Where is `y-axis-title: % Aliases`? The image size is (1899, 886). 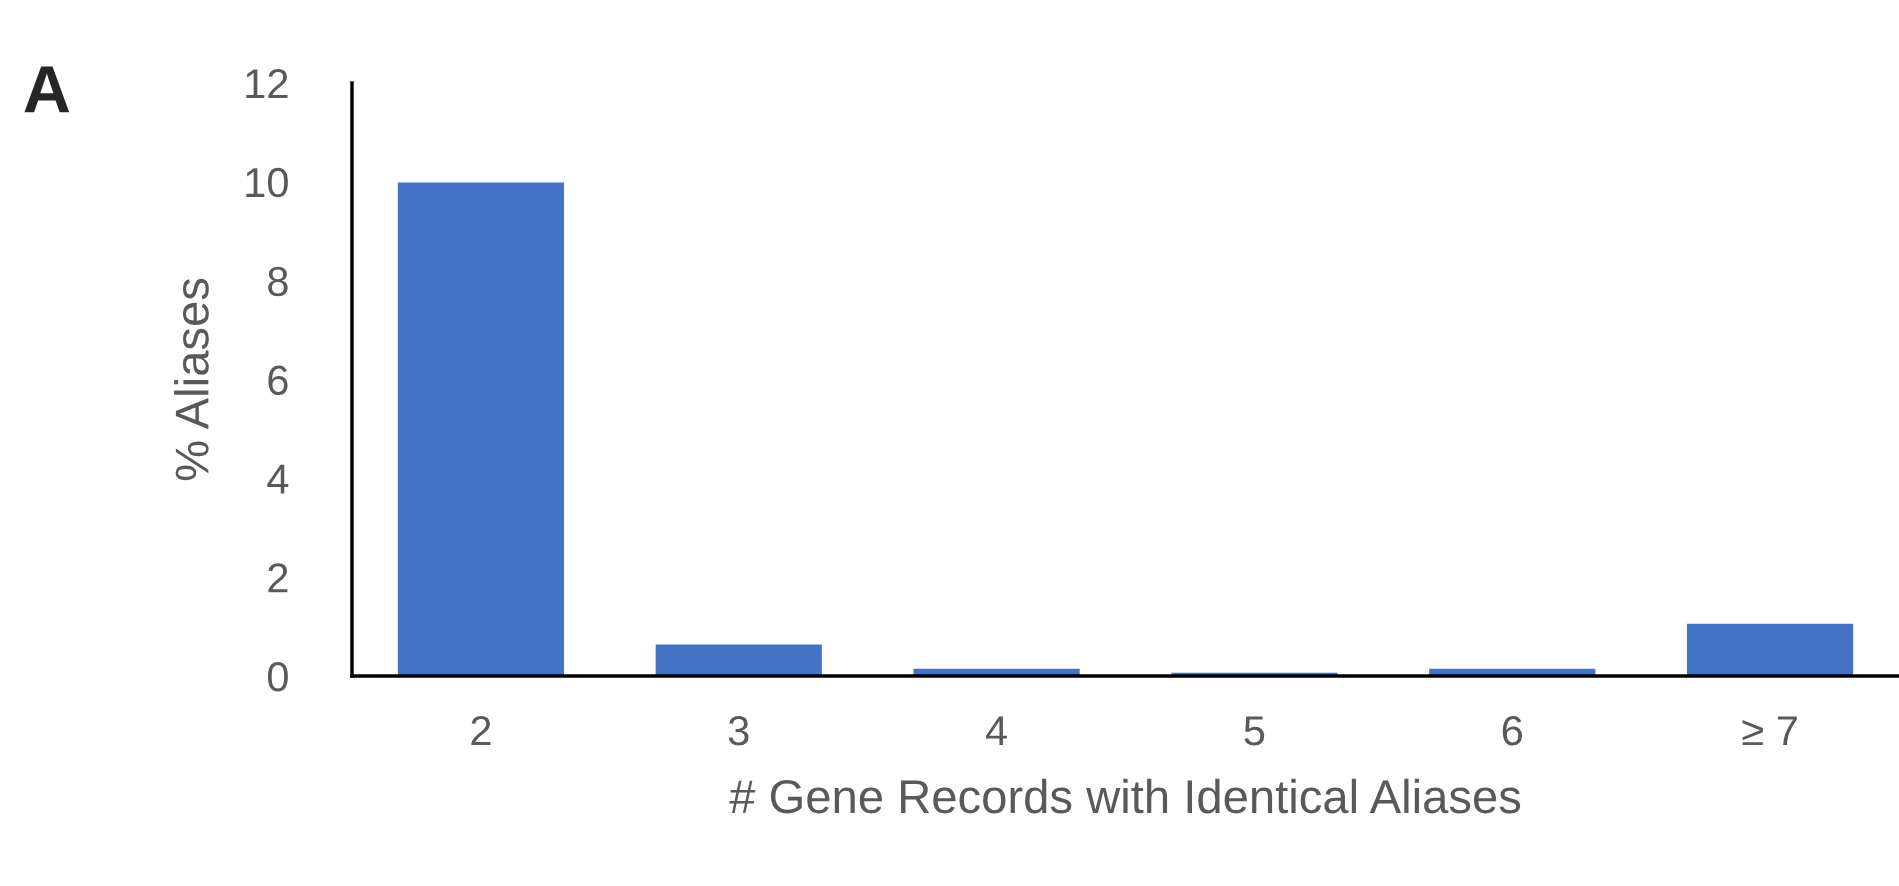 y-axis-title: % Aliases is located at coordinates (191, 379).